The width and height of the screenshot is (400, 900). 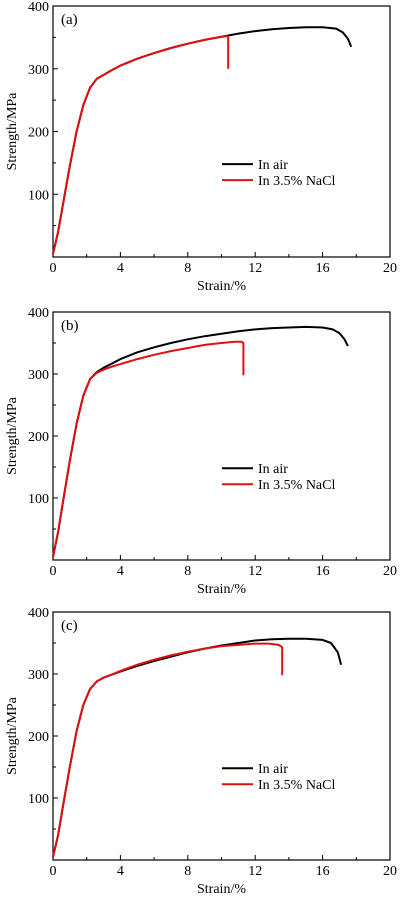 I want to click on panel-label: (c), so click(x=69, y=626).